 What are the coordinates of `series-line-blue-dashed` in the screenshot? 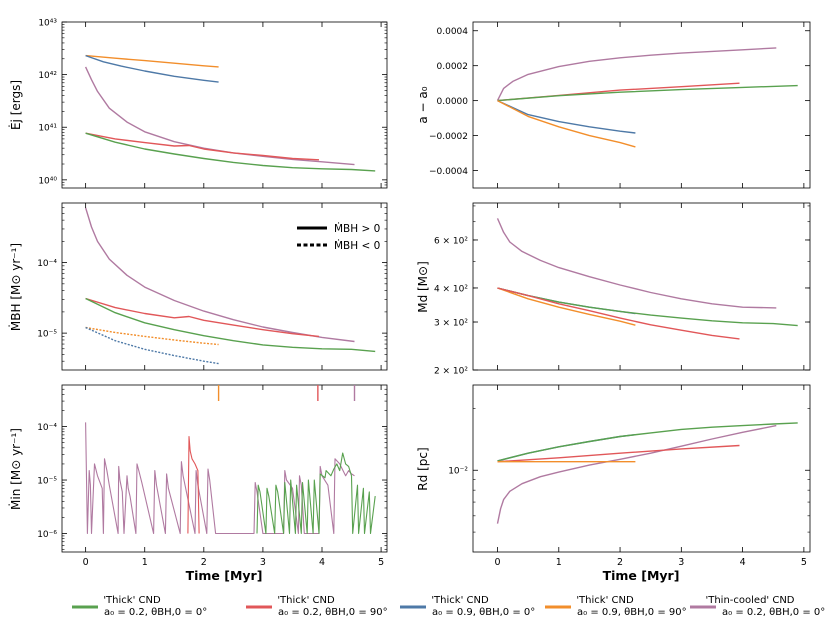 It's located at (152, 345).